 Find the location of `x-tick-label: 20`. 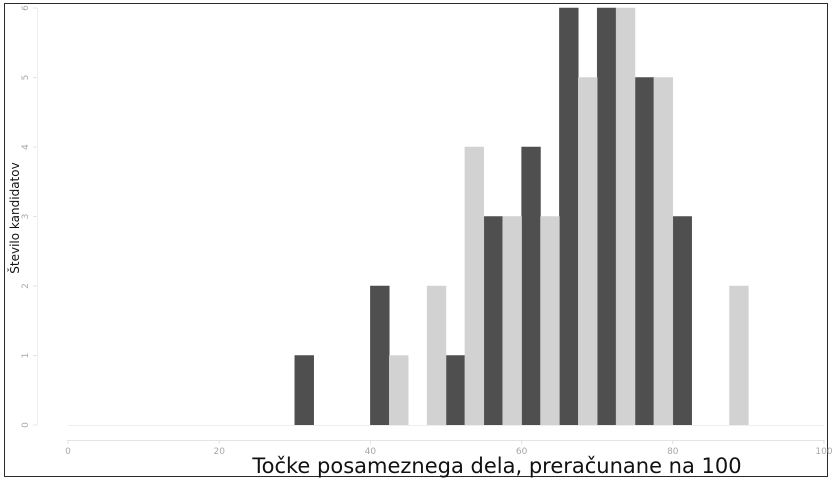

x-tick-label: 20 is located at coordinates (219, 452).